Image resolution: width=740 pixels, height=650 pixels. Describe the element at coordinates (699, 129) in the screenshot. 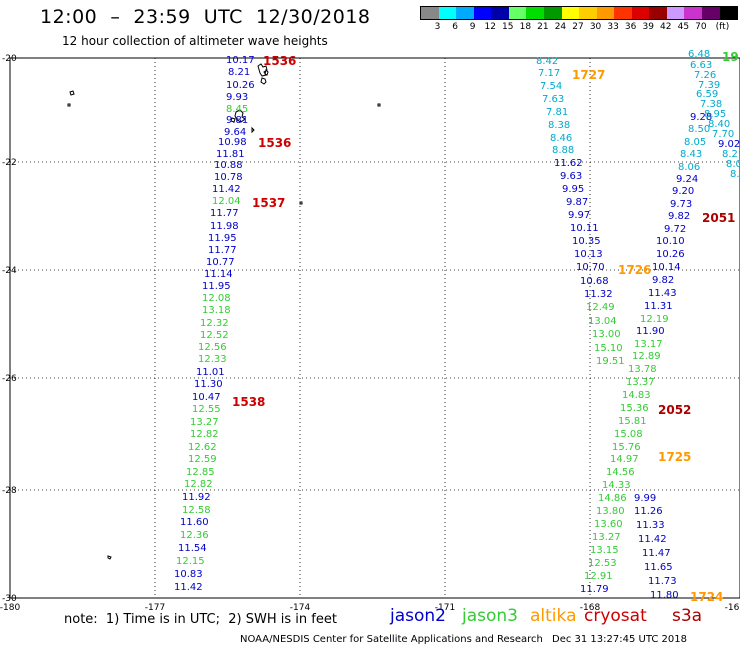

I see `wave-height-reading: 8.50` at that location.